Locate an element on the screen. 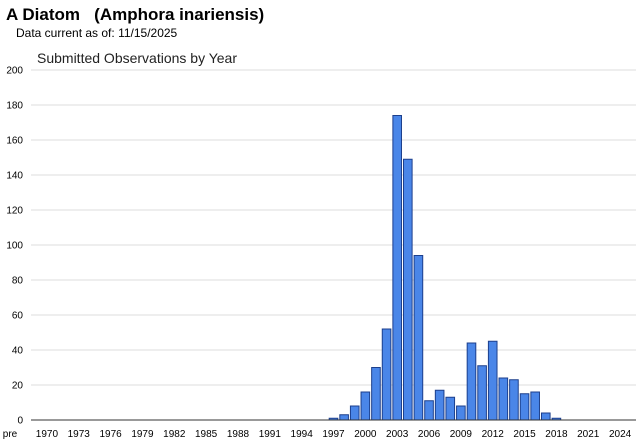 The width and height of the screenshot is (640, 442). x-tick-label: 2012 is located at coordinates (493, 434).